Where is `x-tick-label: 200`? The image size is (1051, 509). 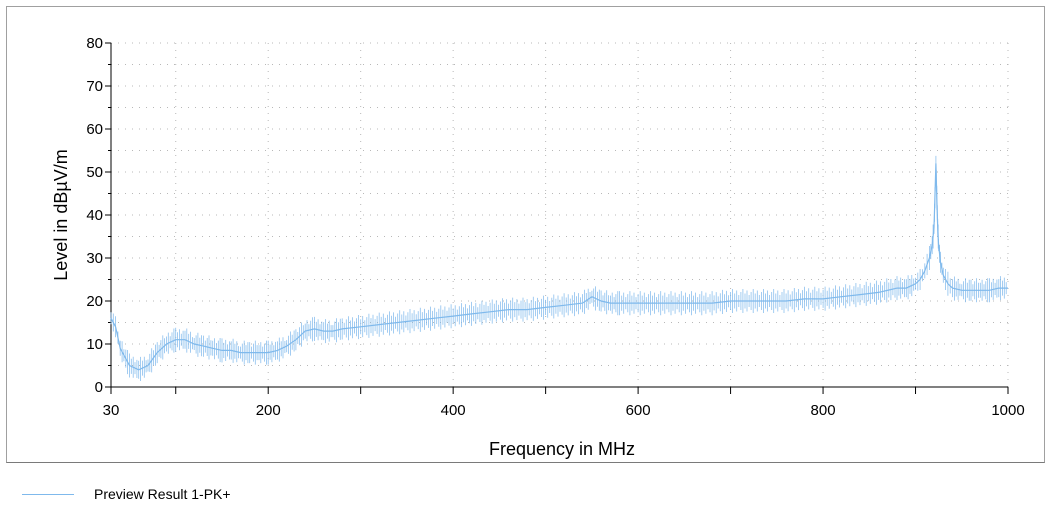 x-tick-label: 200 is located at coordinates (268, 410).